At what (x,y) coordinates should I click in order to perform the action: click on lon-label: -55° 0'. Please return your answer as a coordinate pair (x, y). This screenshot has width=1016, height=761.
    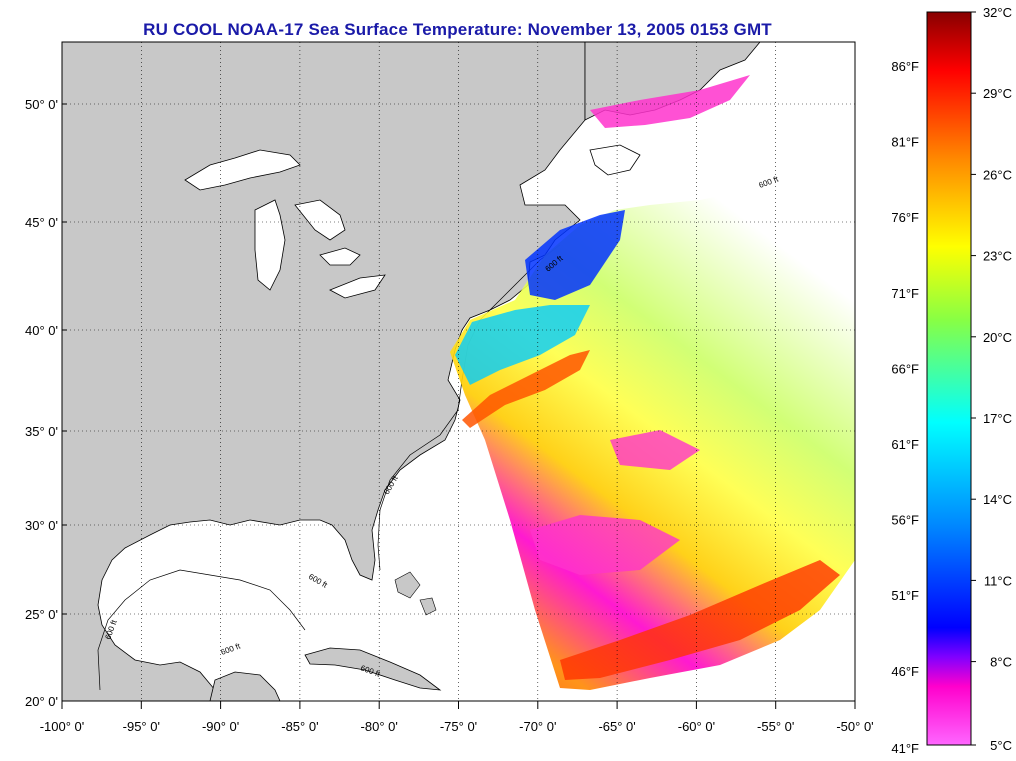
    Looking at the image, I should click on (775, 726).